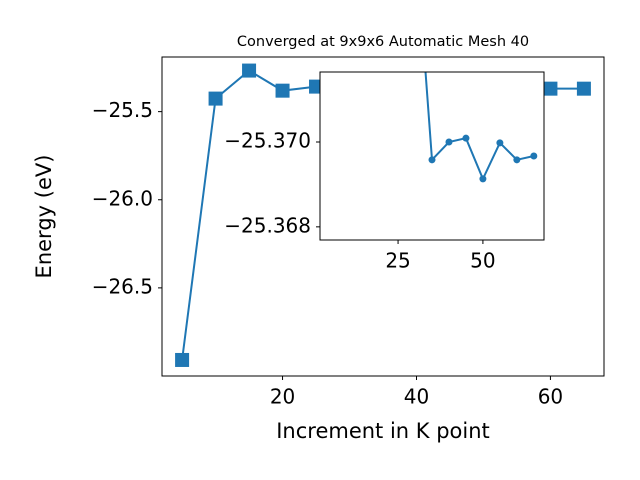  I want to click on axes-frame, so click(432, 156).